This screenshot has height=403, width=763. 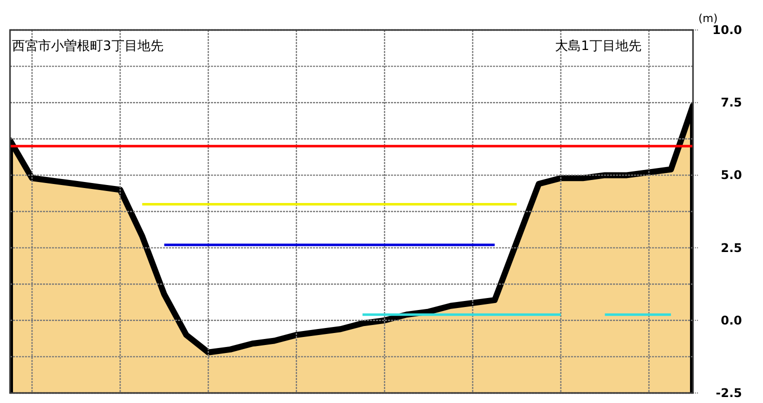 What do you see at coordinates (731, 320) in the screenshot?
I see `y-tick-label: 0.0` at bounding box center [731, 320].